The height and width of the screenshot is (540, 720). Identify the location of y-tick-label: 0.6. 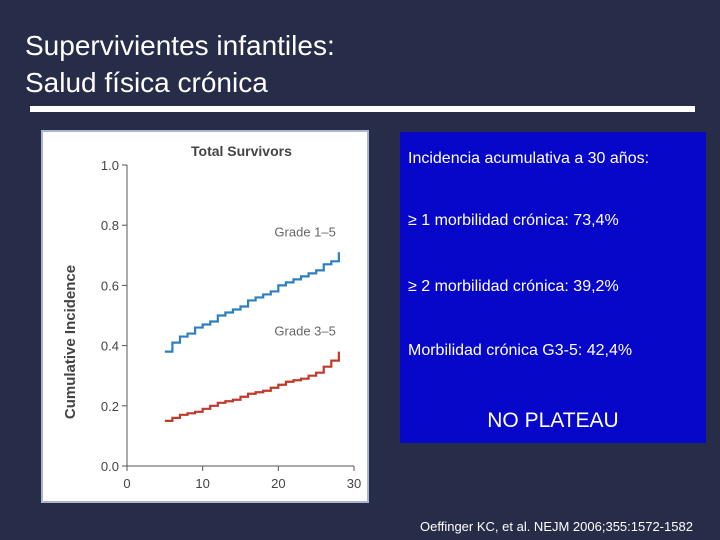
(110, 285).